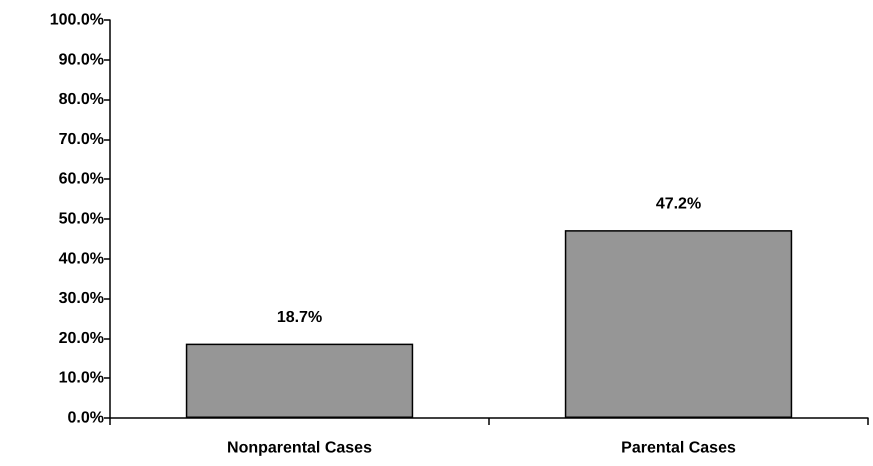 The image size is (873, 466). Describe the element at coordinates (81, 99) in the screenshot. I see `y-tick-label: 80.0%` at that location.